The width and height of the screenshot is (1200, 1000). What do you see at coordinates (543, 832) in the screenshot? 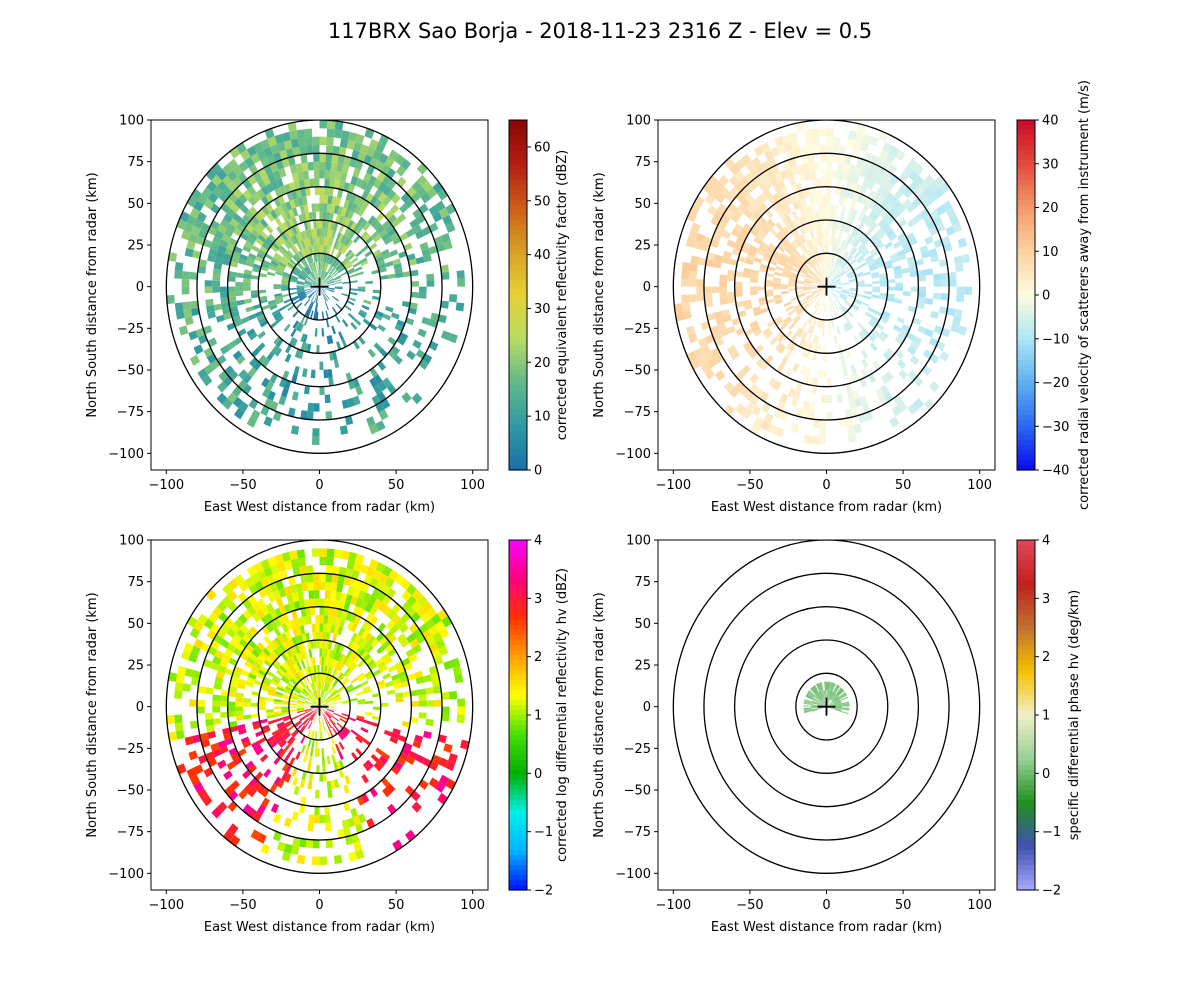
I see `colorbar-tick-label: −1` at bounding box center [543, 832].